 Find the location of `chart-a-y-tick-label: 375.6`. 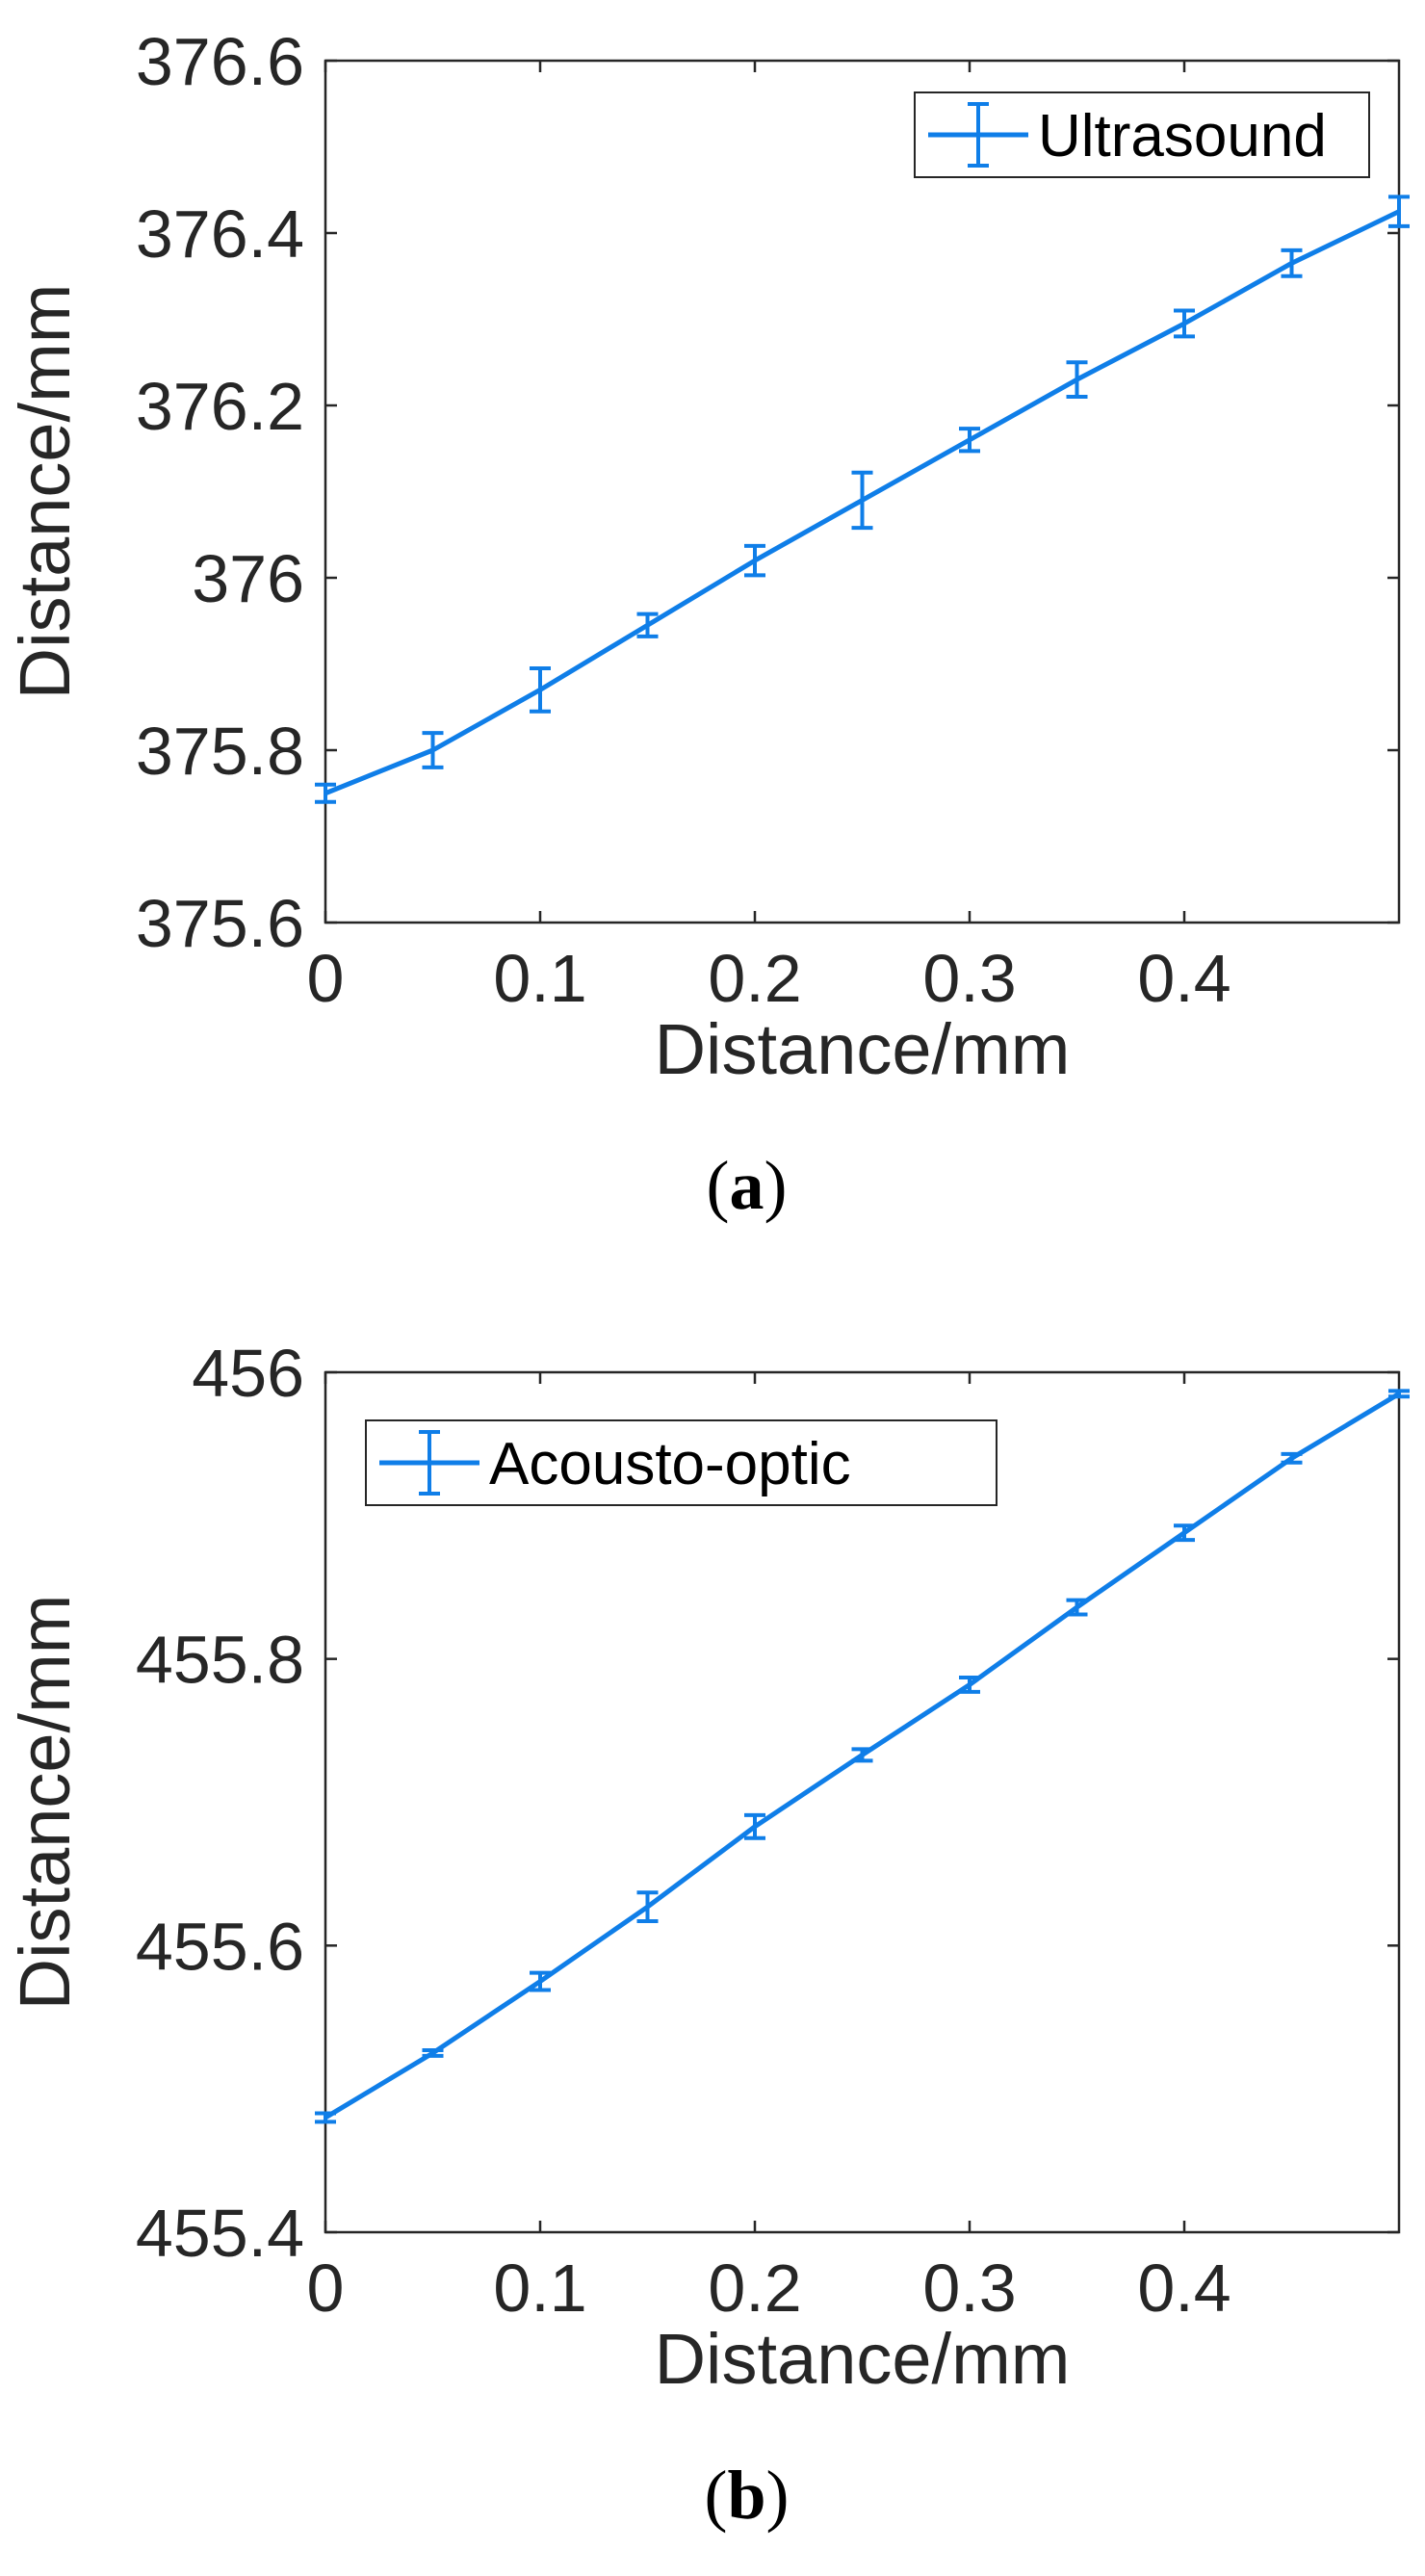

chart-a-y-tick-label: 375.6 is located at coordinates (220, 923).